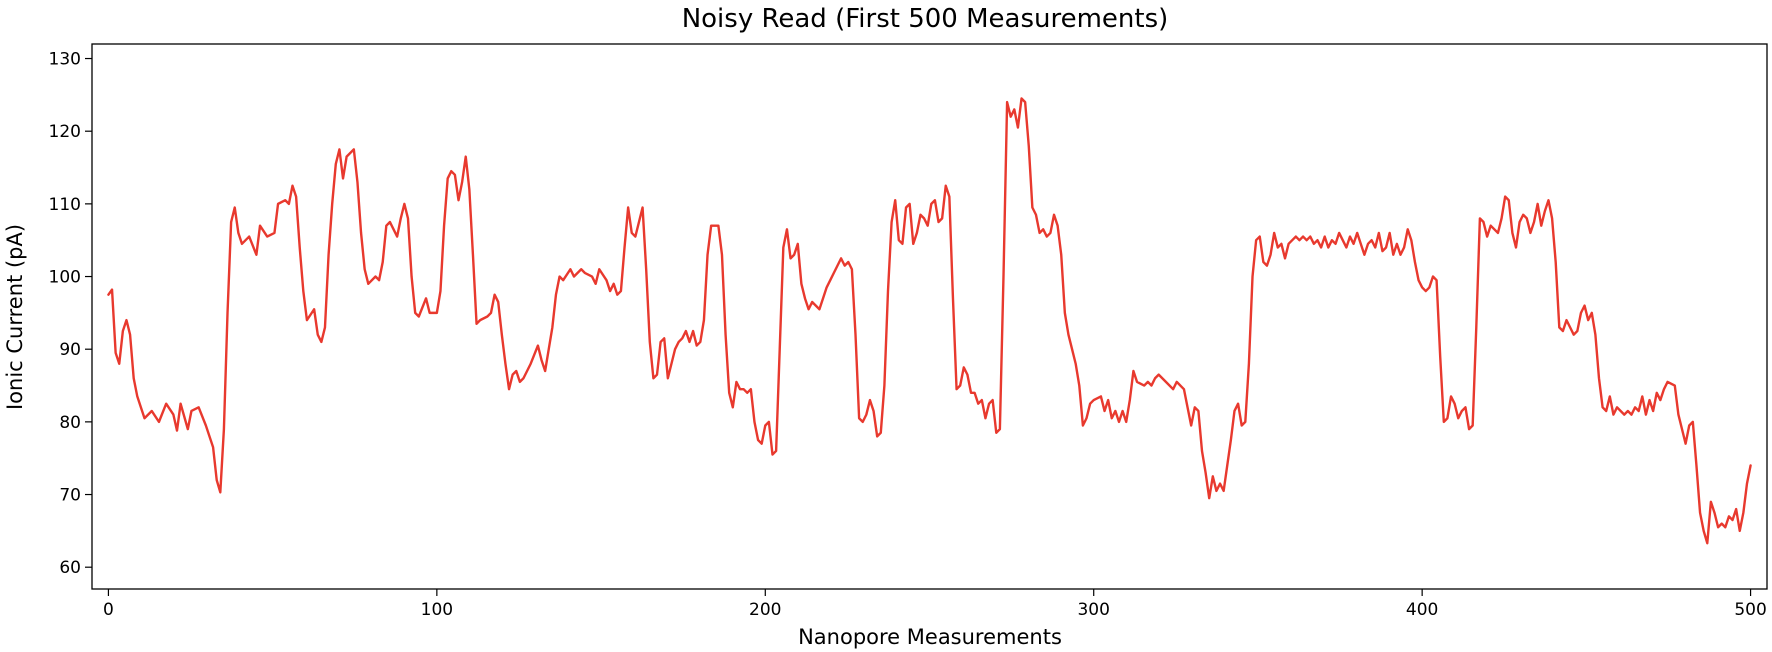  What do you see at coordinates (65, 60) in the screenshot?
I see `y-tick-label: 130` at bounding box center [65, 60].